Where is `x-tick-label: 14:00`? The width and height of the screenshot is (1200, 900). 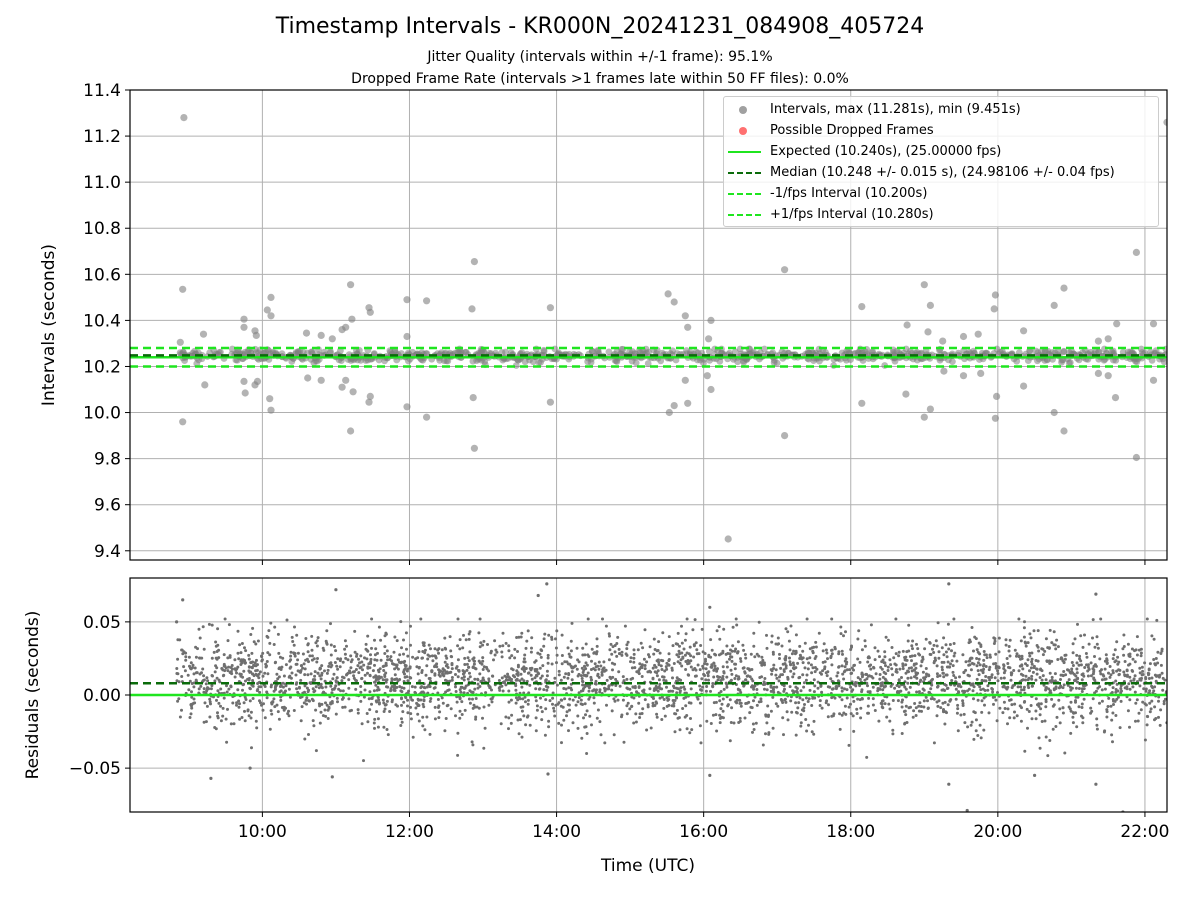
x-tick-label: 14:00 is located at coordinates (556, 832).